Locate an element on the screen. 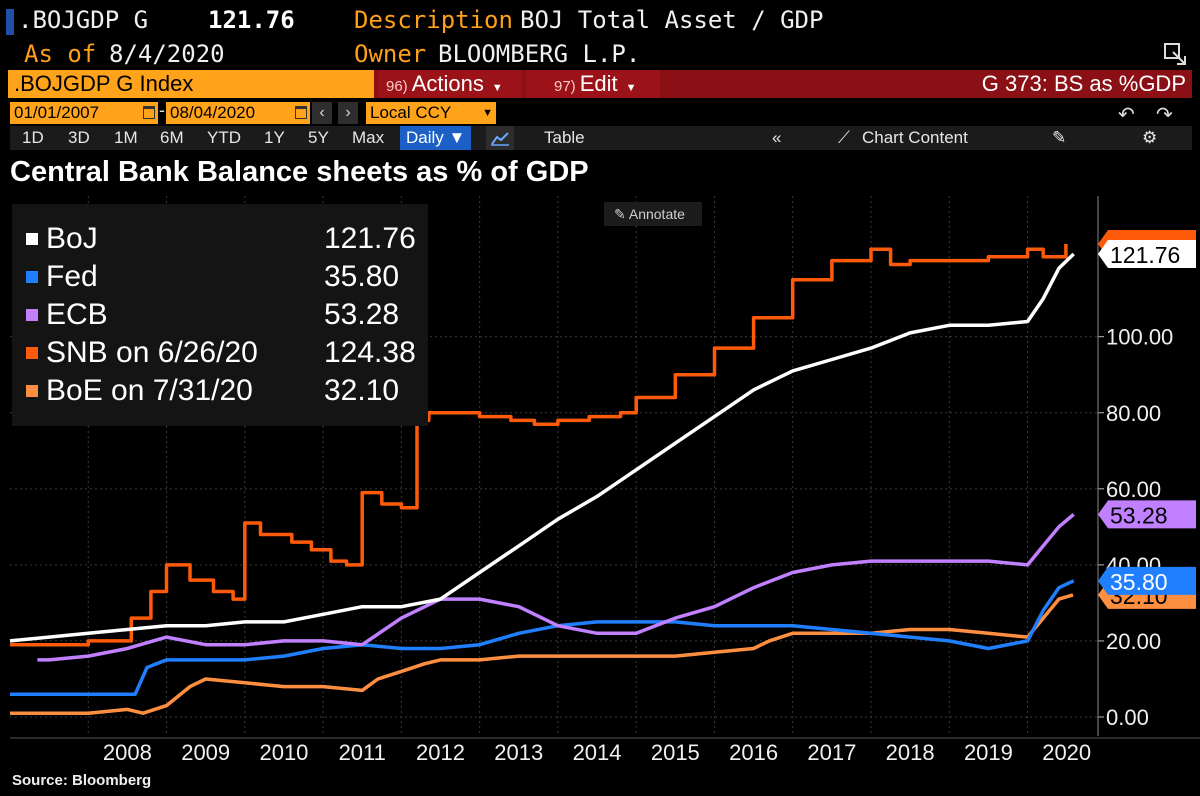 This screenshot has width=1200, height=796. redo-icon: ↷ is located at coordinates (1164, 115).